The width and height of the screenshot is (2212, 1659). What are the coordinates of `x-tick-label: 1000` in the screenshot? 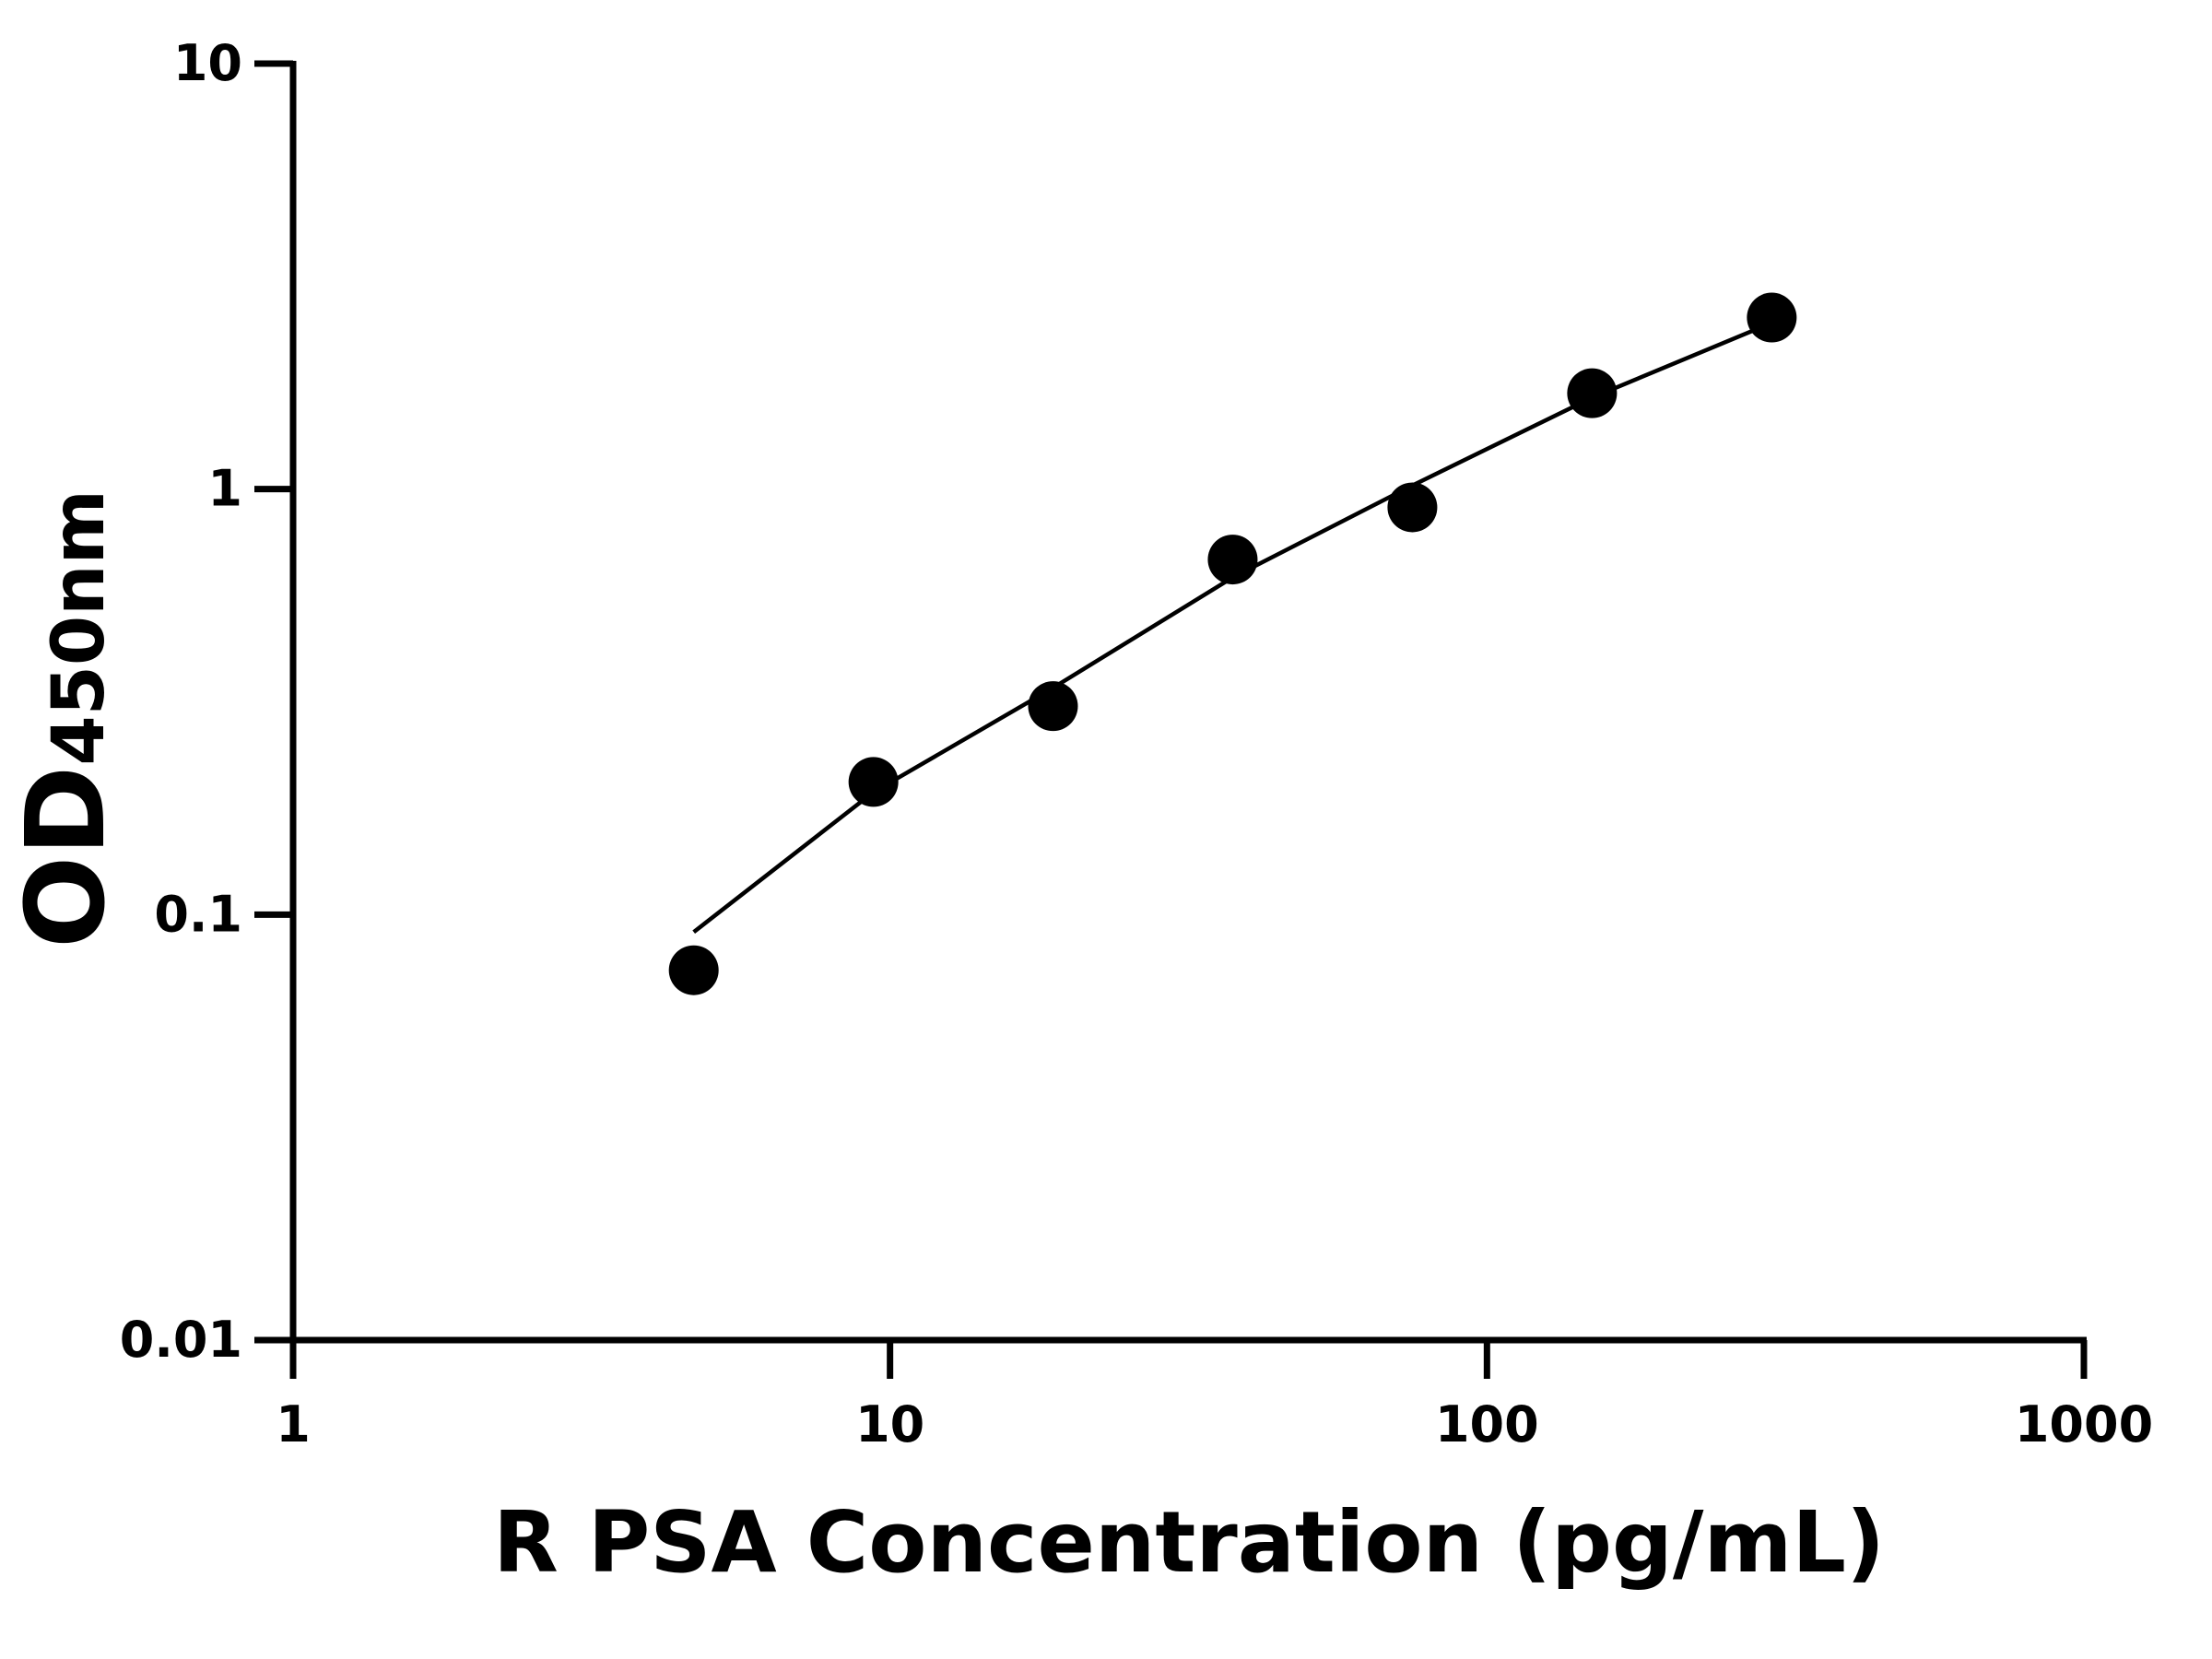 It's located at (2084, 1424).